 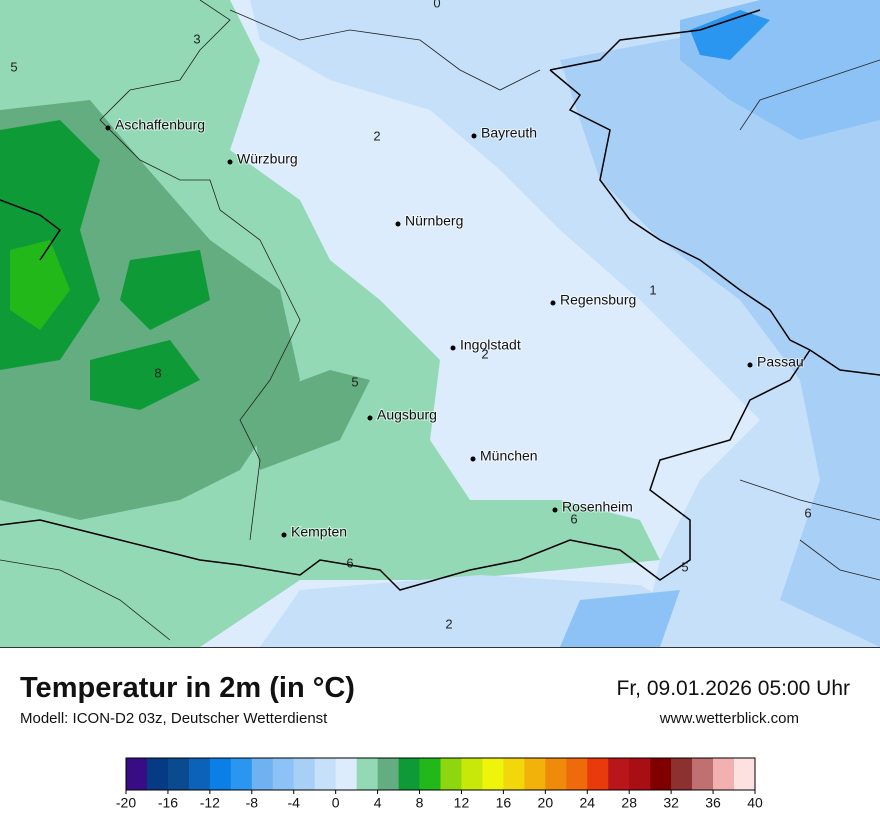 I want to click on title: Temperatur in 2m (in °C), so click(x=187, y=688).